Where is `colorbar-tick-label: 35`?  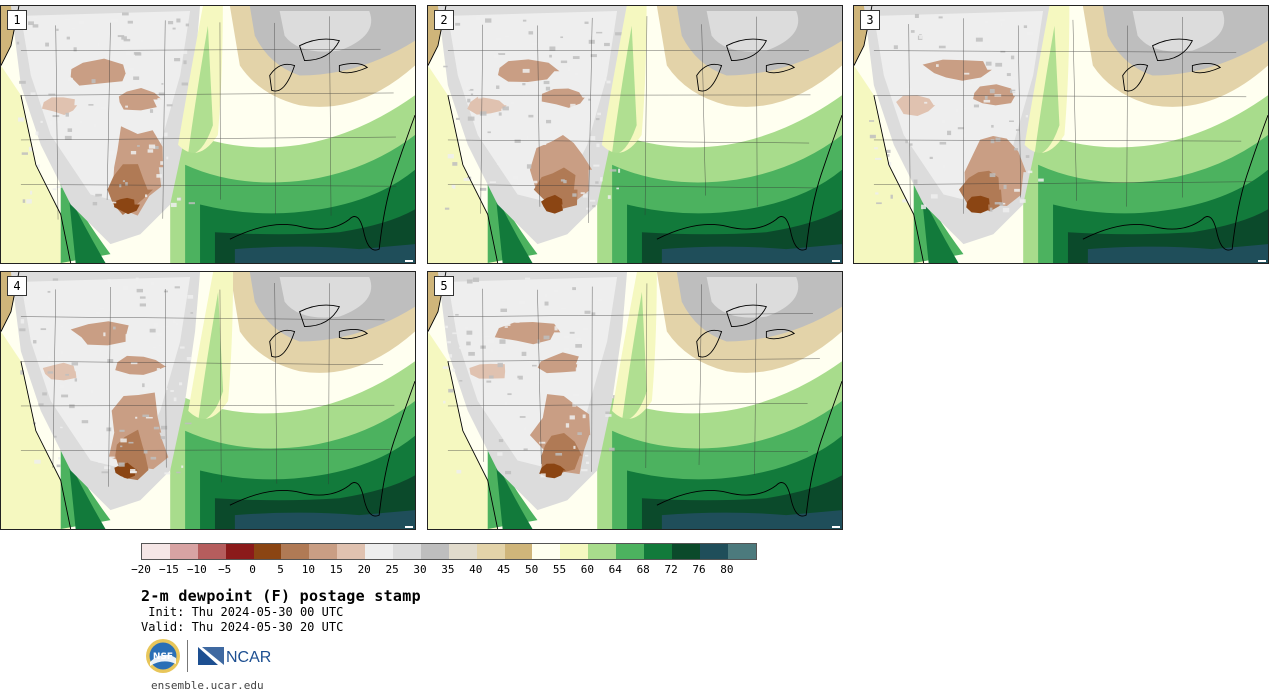
colorbar-tick-label: 35 is located at coordinates (448, 569).